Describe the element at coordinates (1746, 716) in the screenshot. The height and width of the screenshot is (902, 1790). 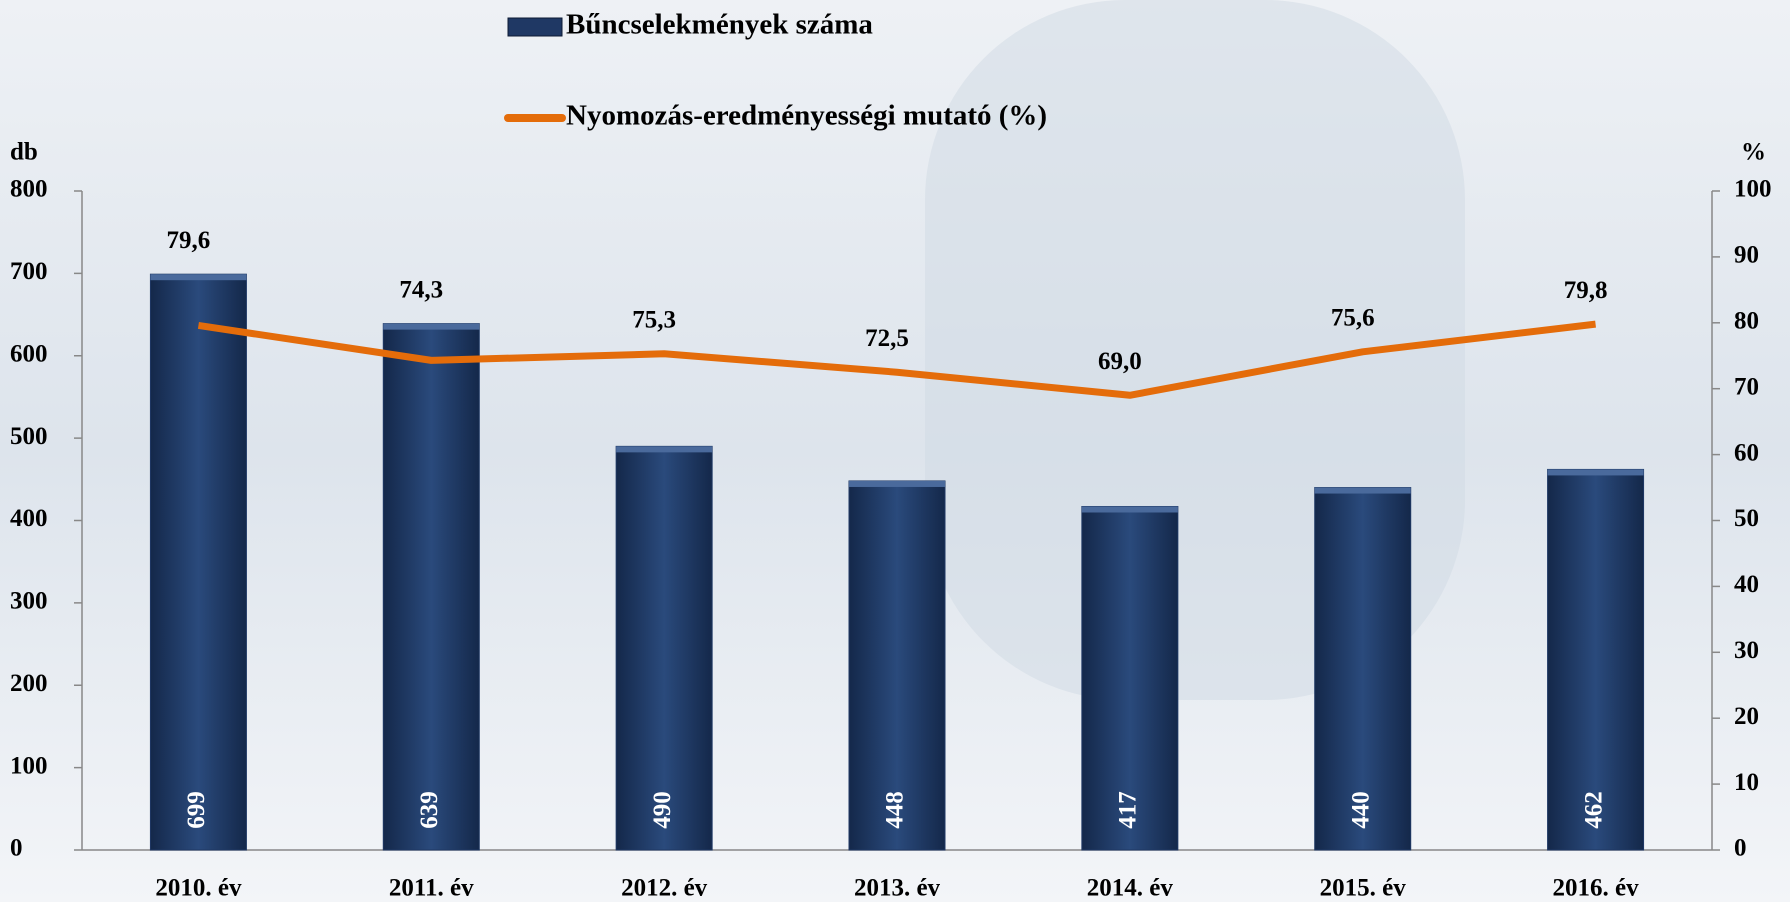
I see `y2-tick-label: 20` at that location.